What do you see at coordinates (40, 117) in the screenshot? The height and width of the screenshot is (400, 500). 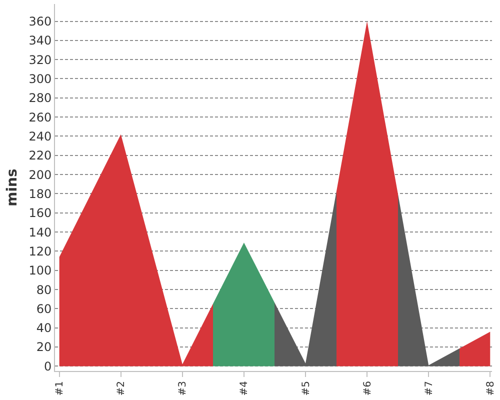 I see `y-tick-label: 260` at bounding box center [40, 117].